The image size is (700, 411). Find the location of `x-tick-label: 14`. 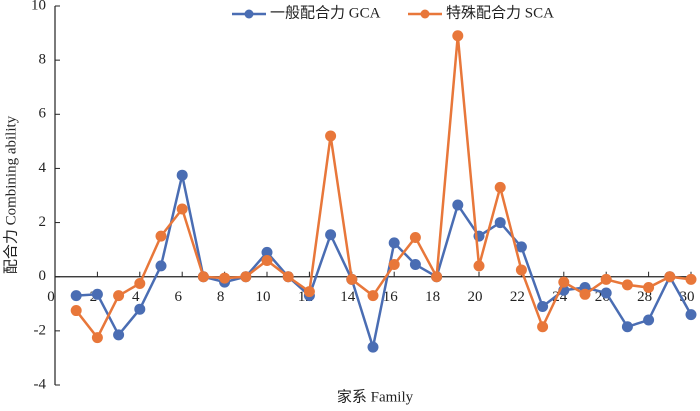

x-tick-label: 14 is located at coordinates (348, 297).